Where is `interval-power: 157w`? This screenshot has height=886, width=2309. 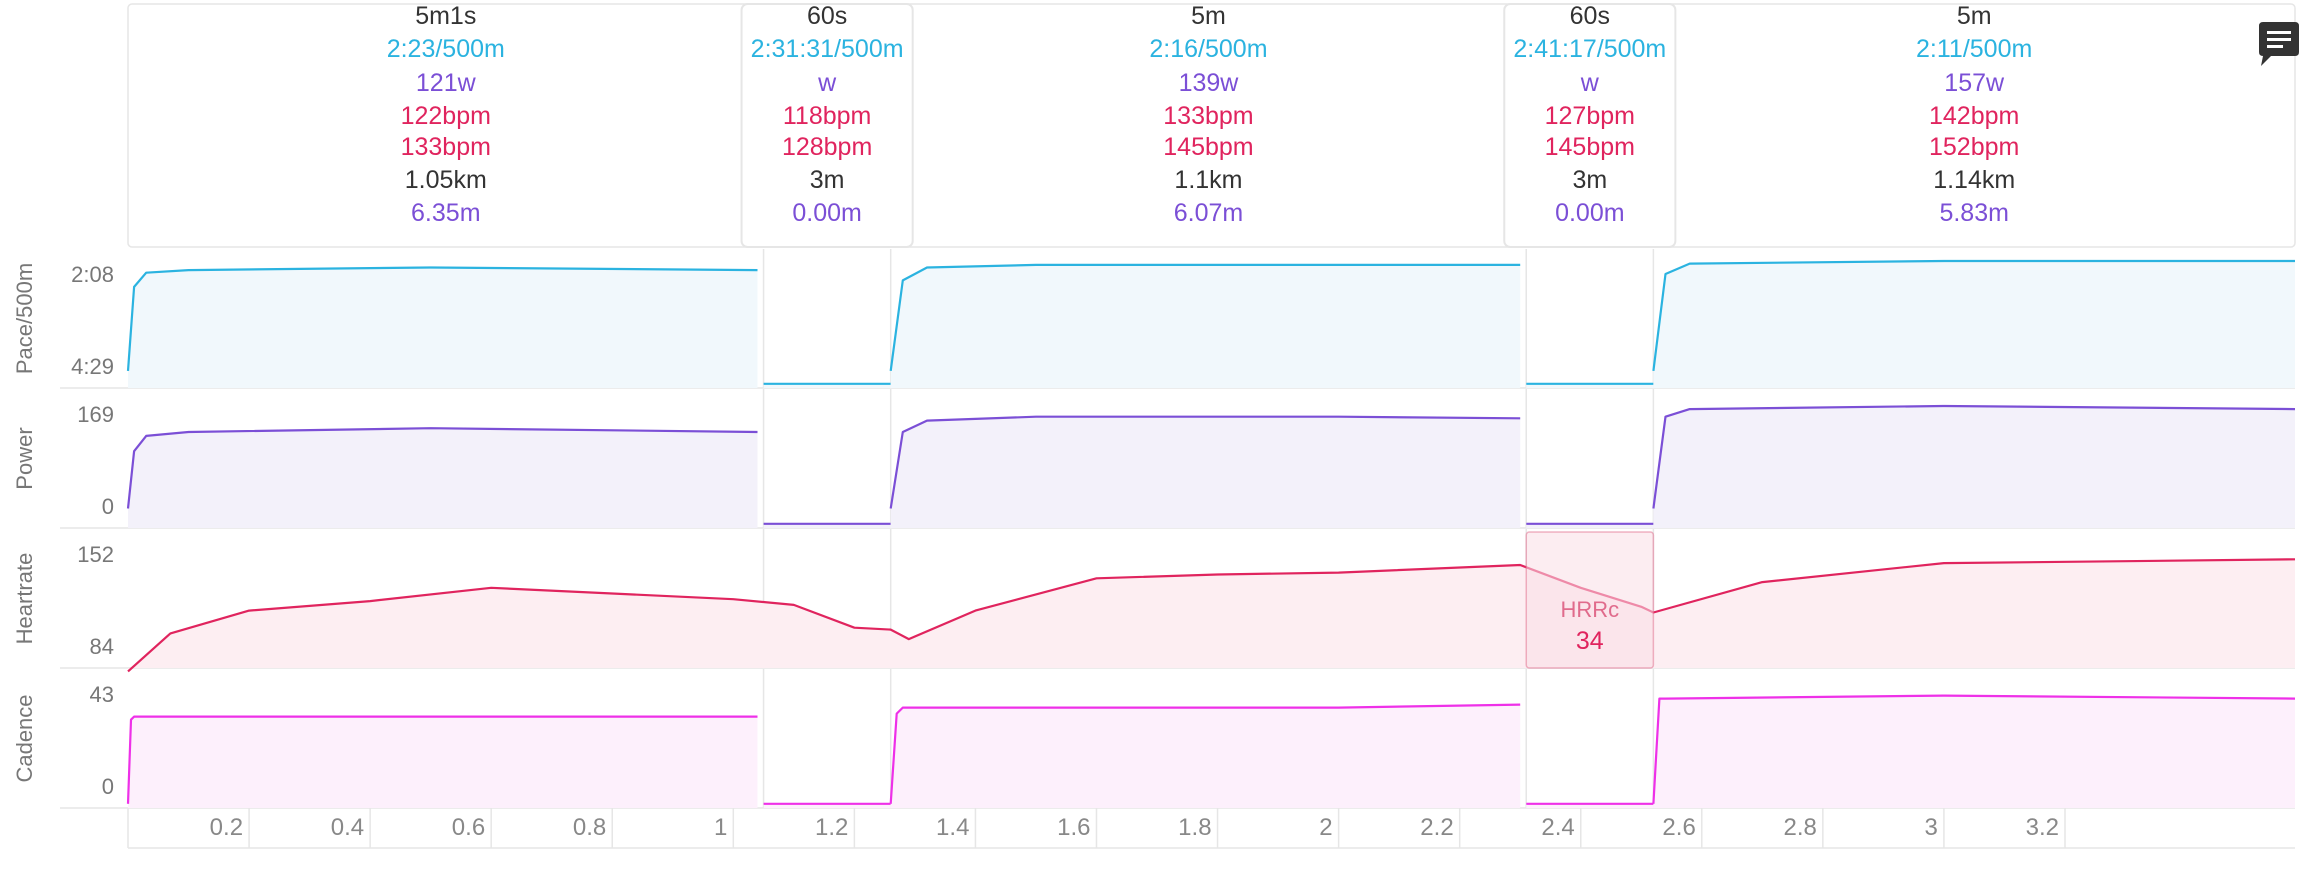 interval-power: 157w is located at coordinates (1974, 83).